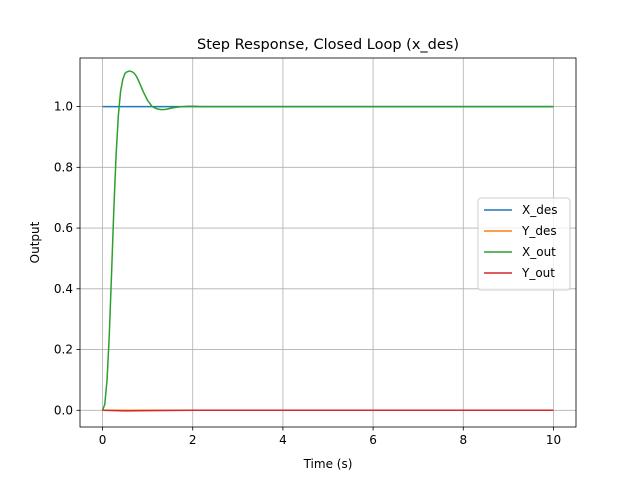 The image size is (640, 480). What do you see at coordinates (539, 210) in the screenshot?
I see `legend-label: X_des` at bounding box center [539, 210].